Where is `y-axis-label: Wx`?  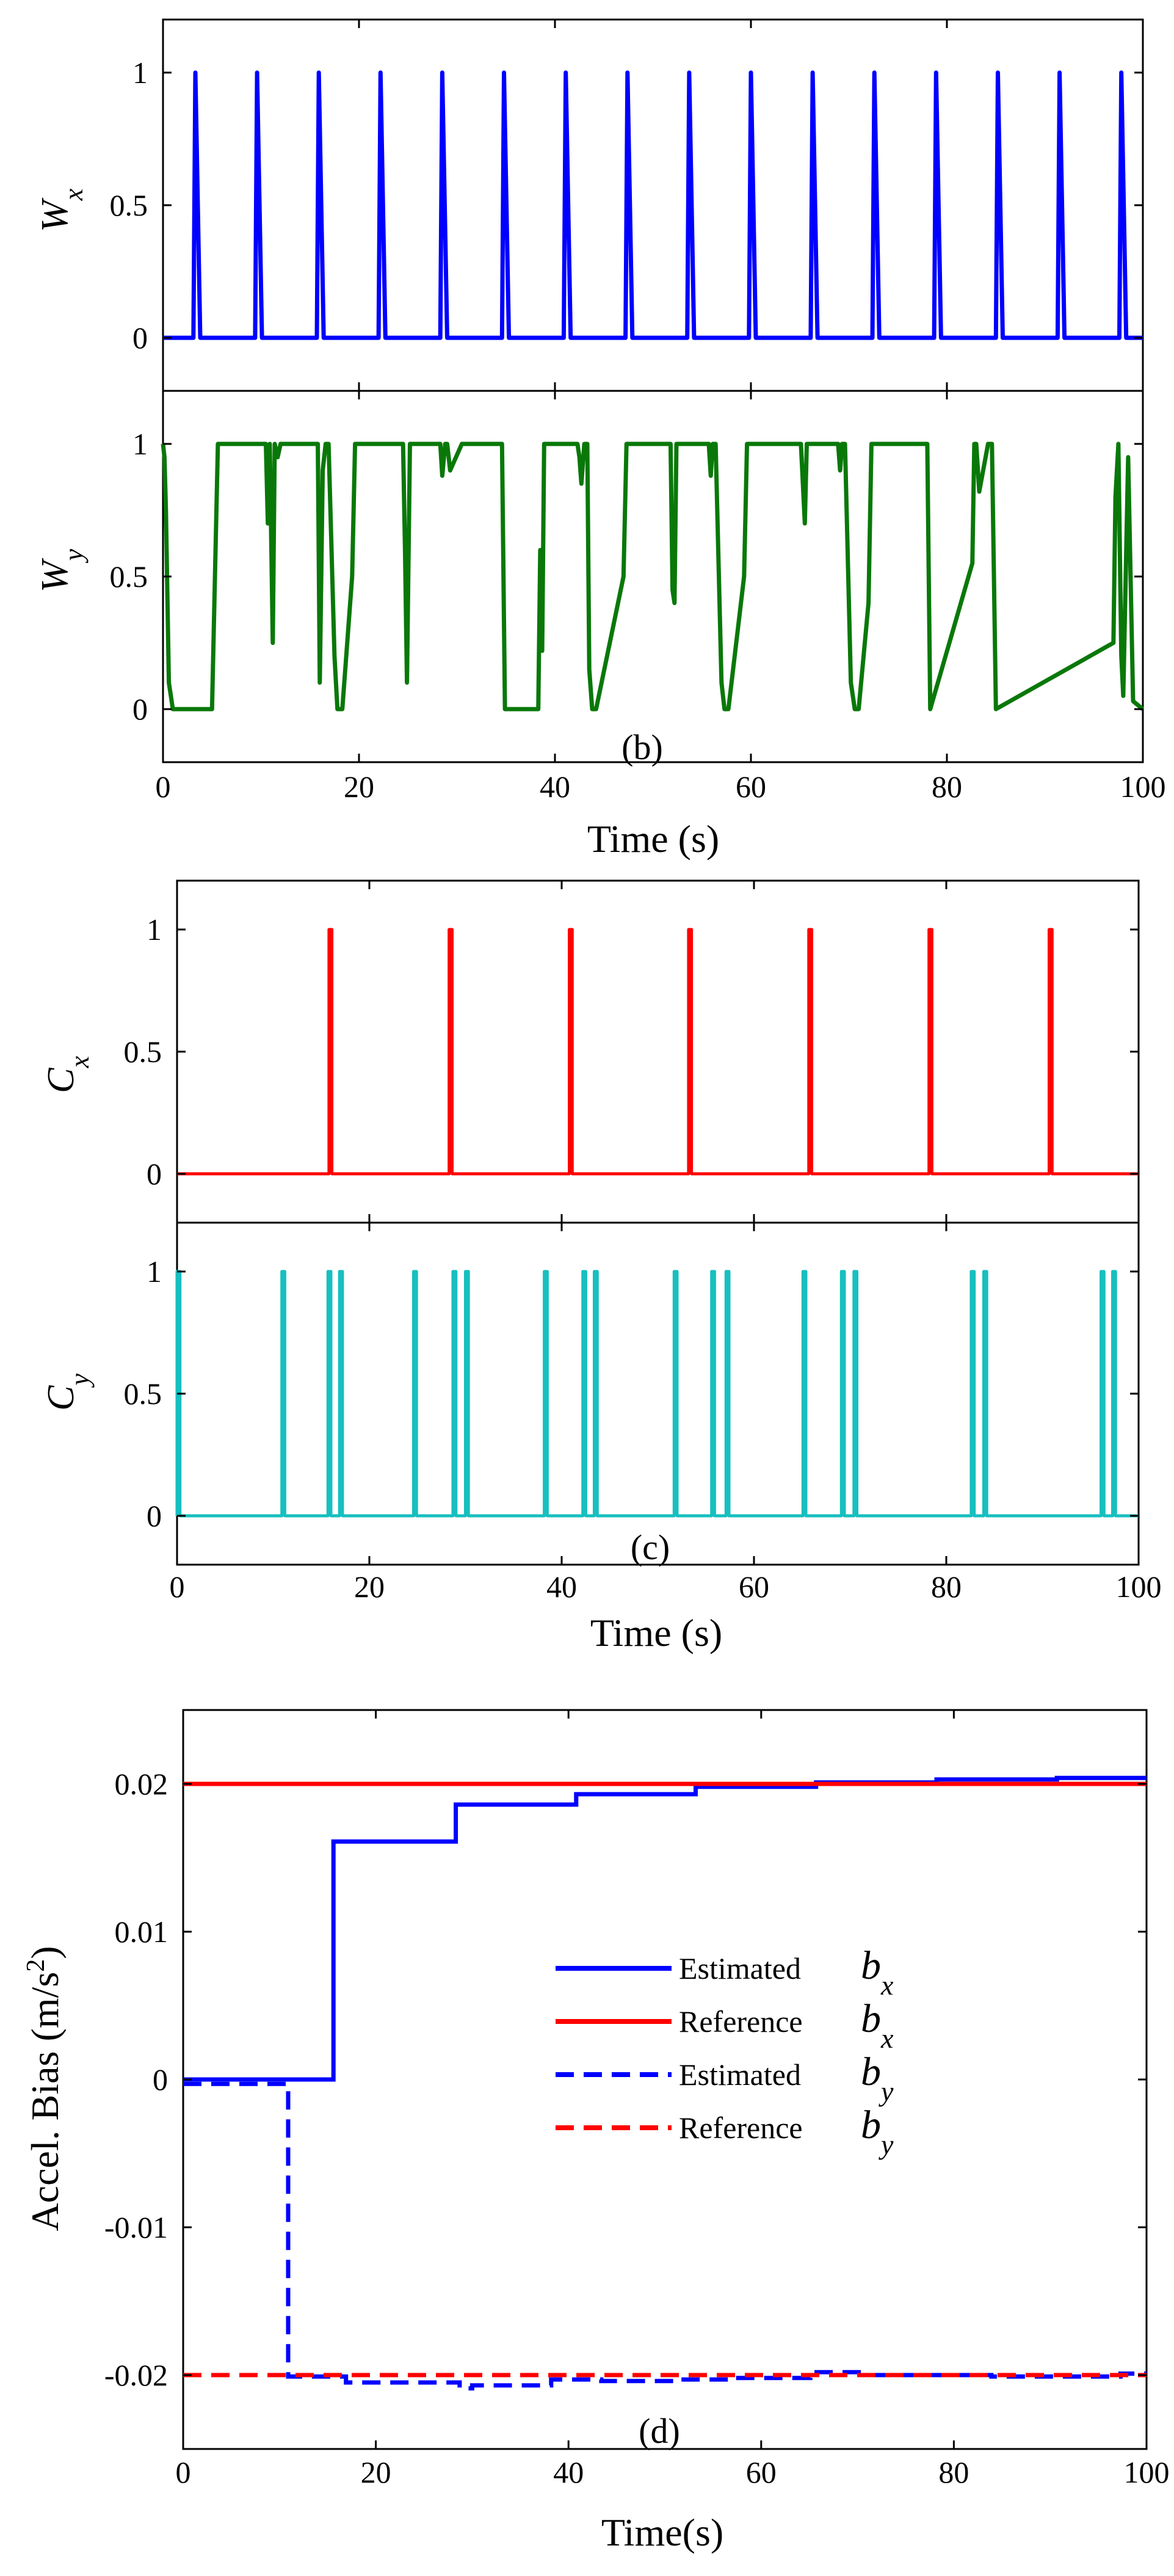
y-axis-label: Wx is located at coordinates (61, 210).